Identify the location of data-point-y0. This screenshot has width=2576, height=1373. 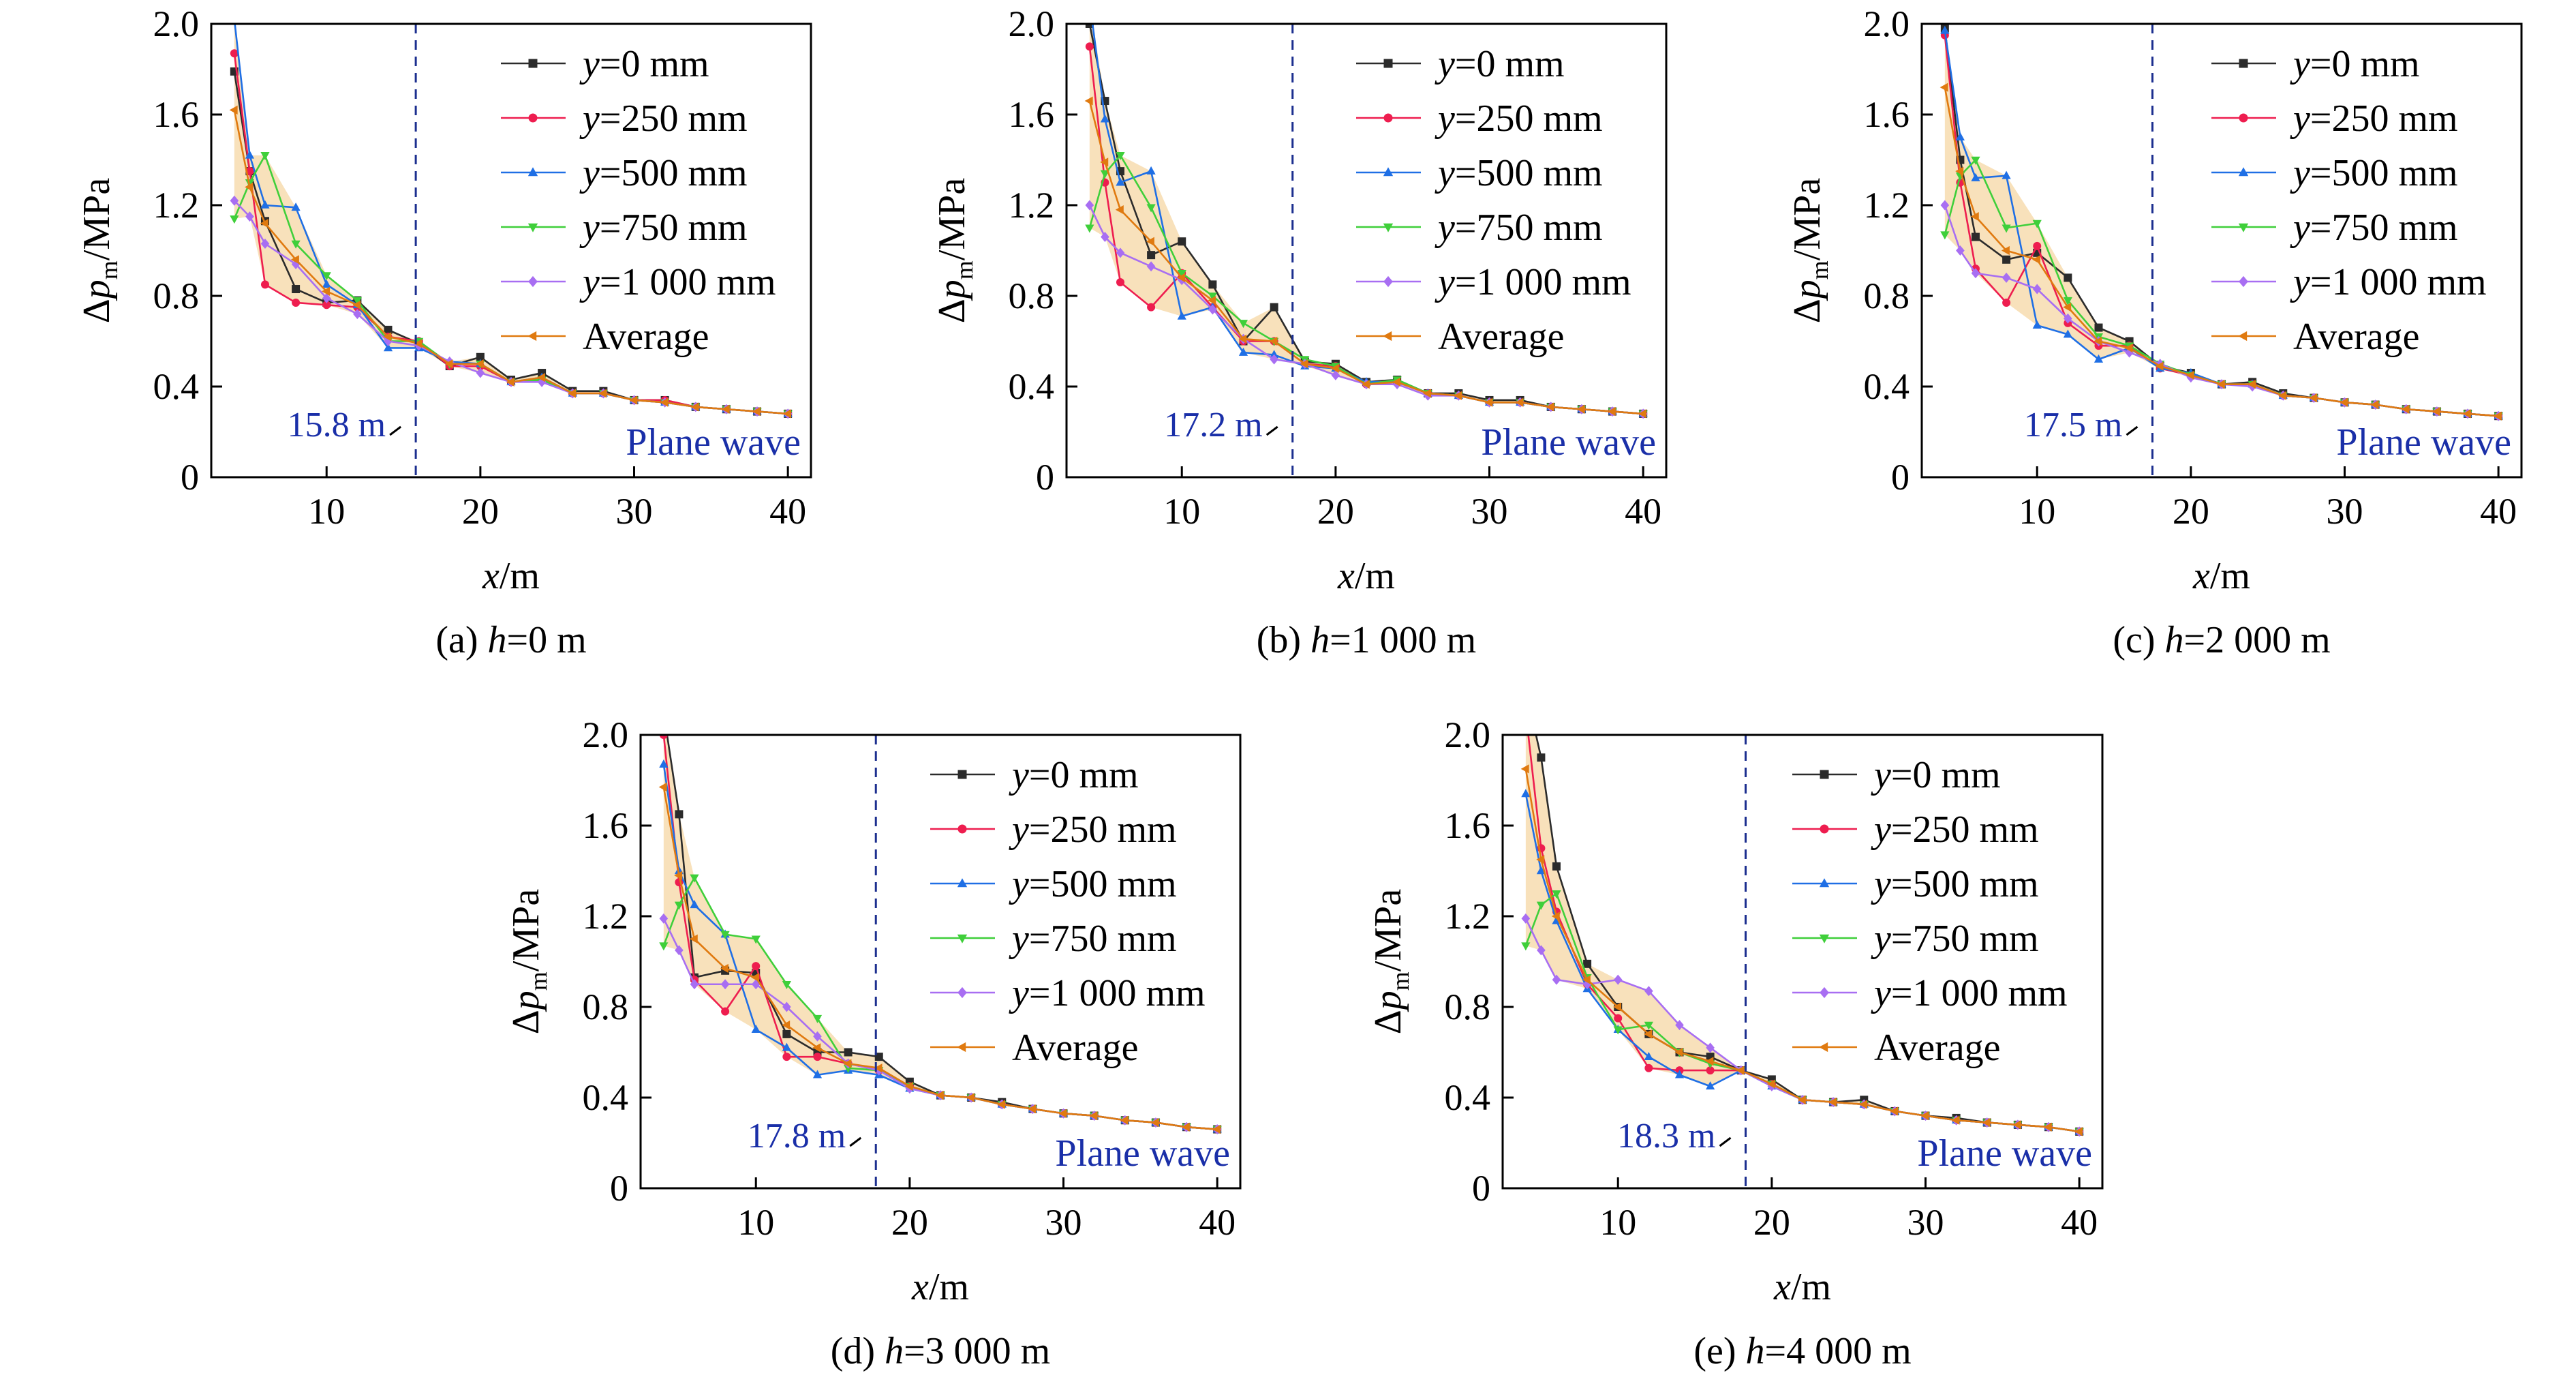
(1274, 307).